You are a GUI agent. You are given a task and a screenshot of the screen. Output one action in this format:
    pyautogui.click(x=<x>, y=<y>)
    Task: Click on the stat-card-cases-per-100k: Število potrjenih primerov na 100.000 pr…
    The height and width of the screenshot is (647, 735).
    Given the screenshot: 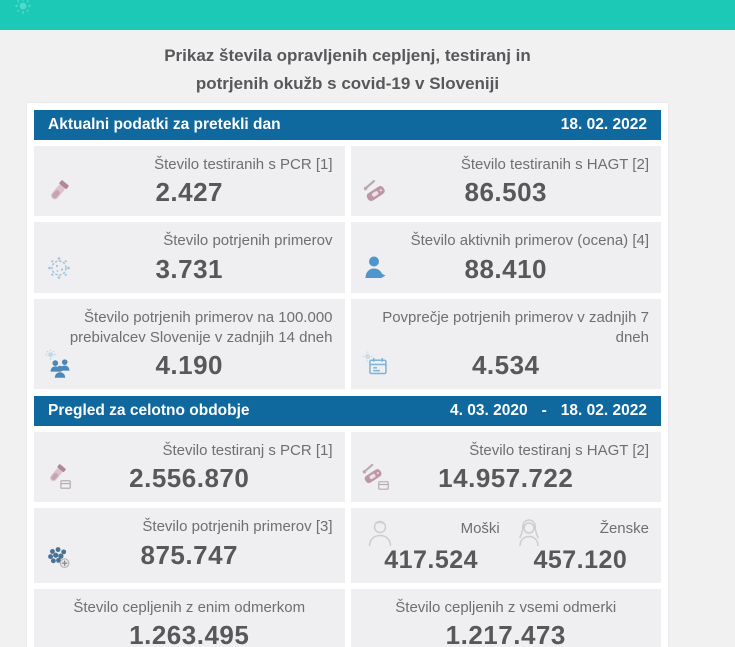 What is the action you would take?
    pyautogui.click(x=189, y=343)
    